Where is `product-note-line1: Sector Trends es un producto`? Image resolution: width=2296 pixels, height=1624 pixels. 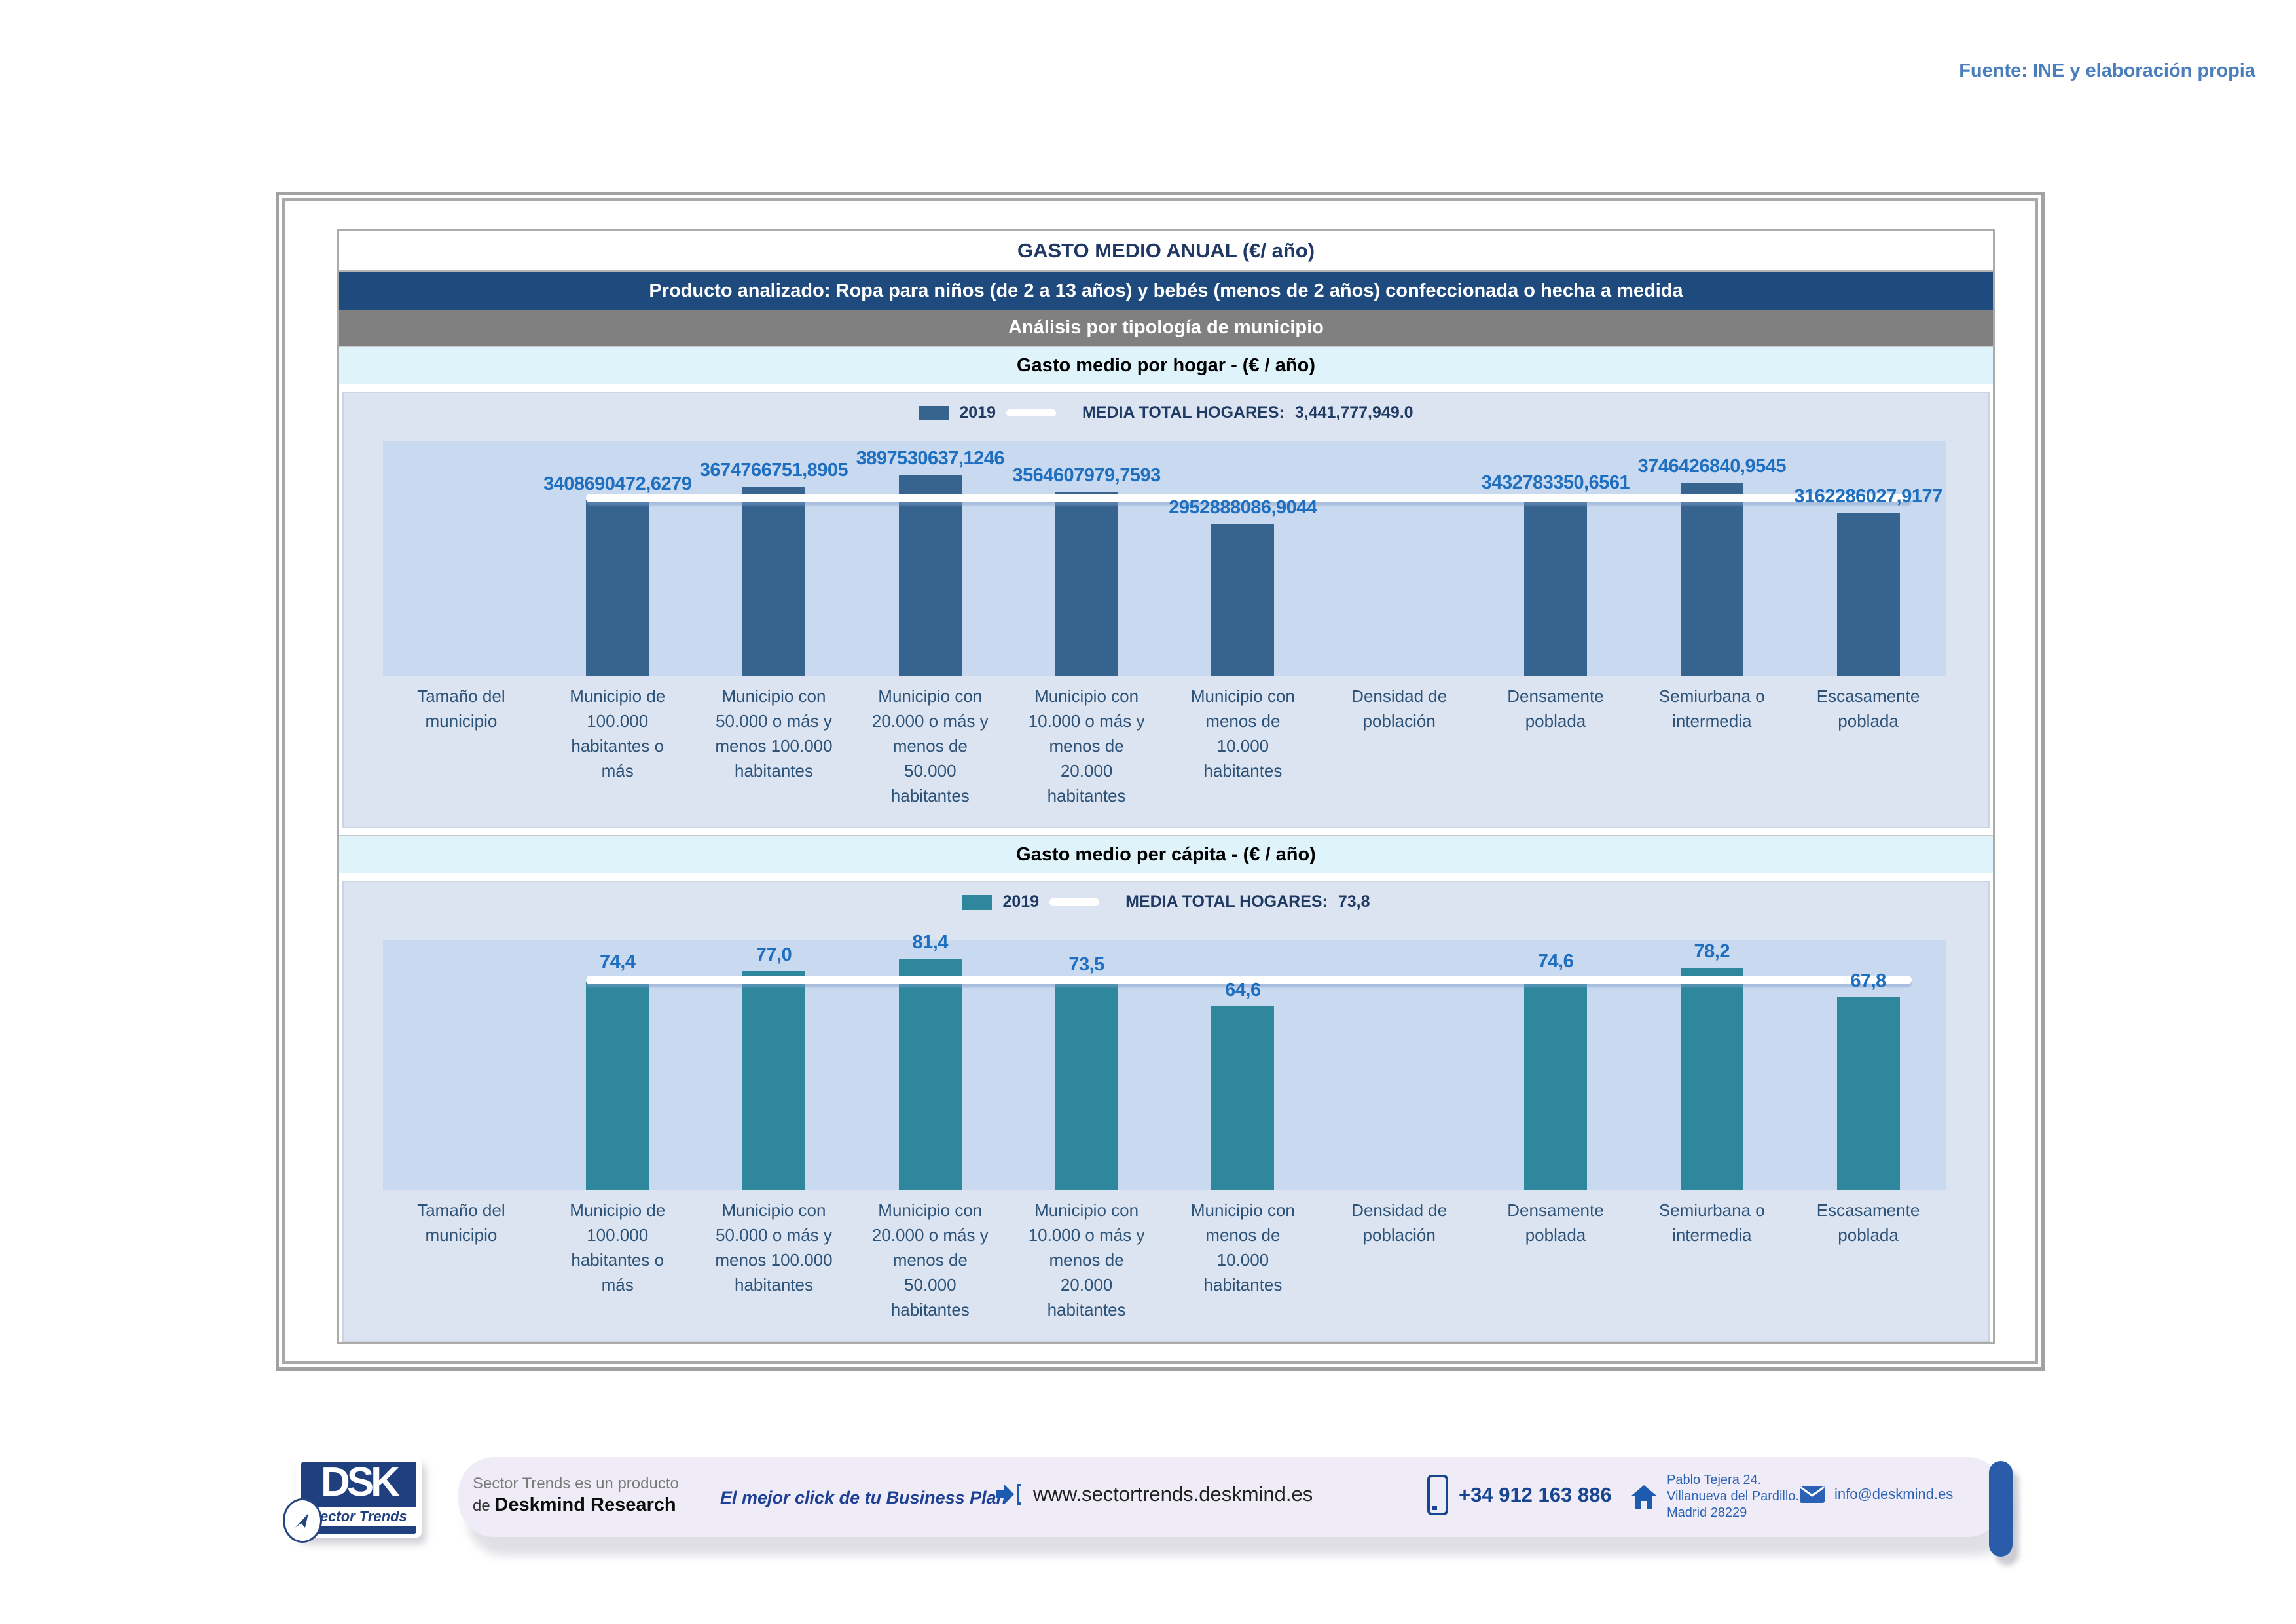 product-note-line1: Sector Trends es un producto is located at coordinates (576, 1483).